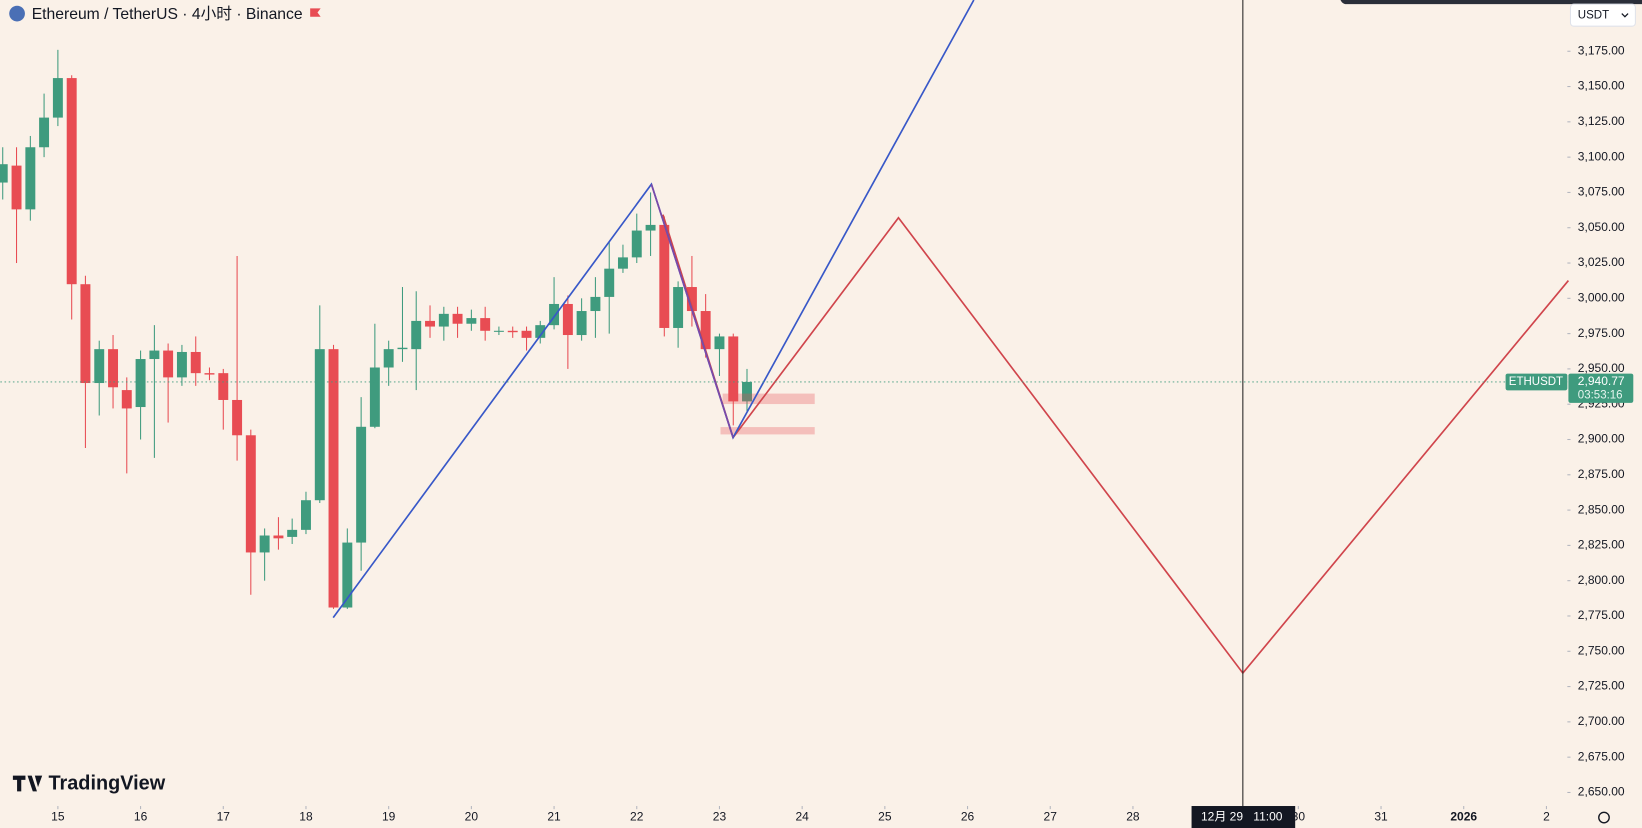 The height and width of the screenshot is (828, 1642). What do you see at coordinates (1491, 2) in the screenshot?
I see `top-panel` at bounding box center [1491, 2].